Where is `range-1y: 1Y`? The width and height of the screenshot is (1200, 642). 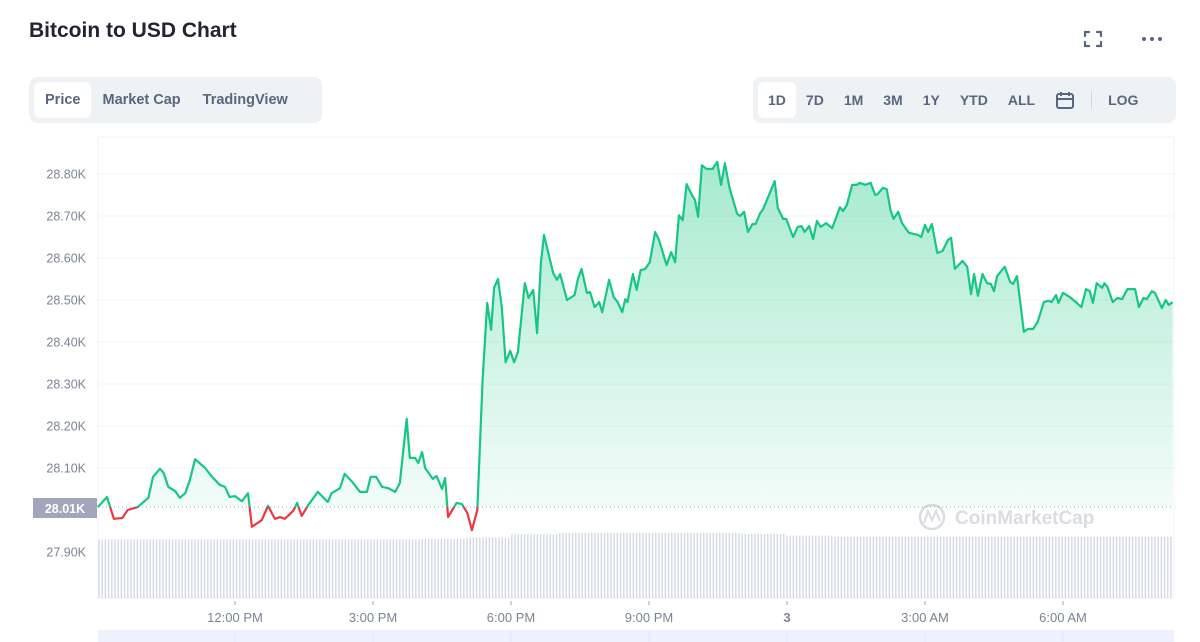 range-1y: 1Y is located at coordinates (931, 100).